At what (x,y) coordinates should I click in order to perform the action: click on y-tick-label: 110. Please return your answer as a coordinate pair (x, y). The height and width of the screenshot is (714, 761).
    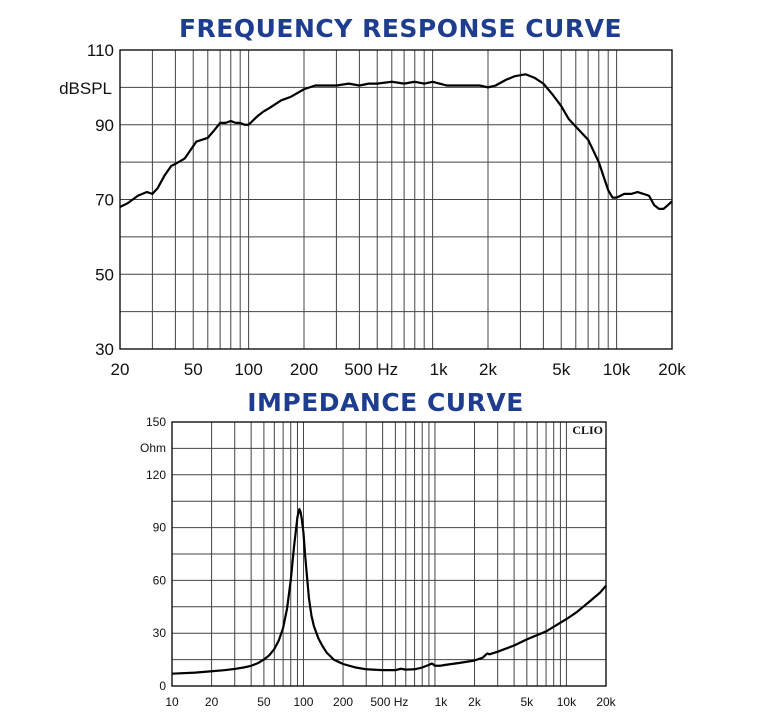
    Looking at the image, I should click on (100, 50).